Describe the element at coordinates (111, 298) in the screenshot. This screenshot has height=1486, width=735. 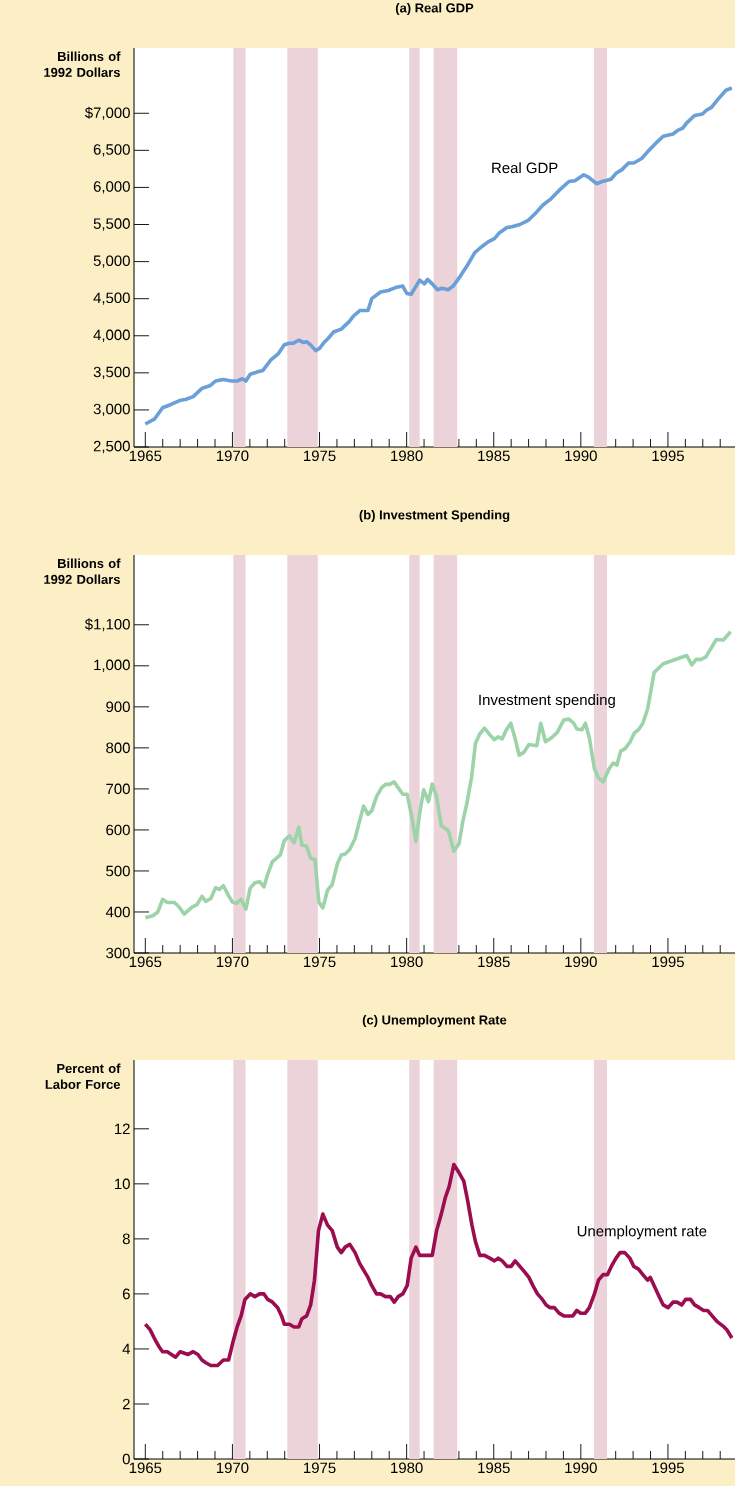
I see `y-tick-label: 4,500` at that location.